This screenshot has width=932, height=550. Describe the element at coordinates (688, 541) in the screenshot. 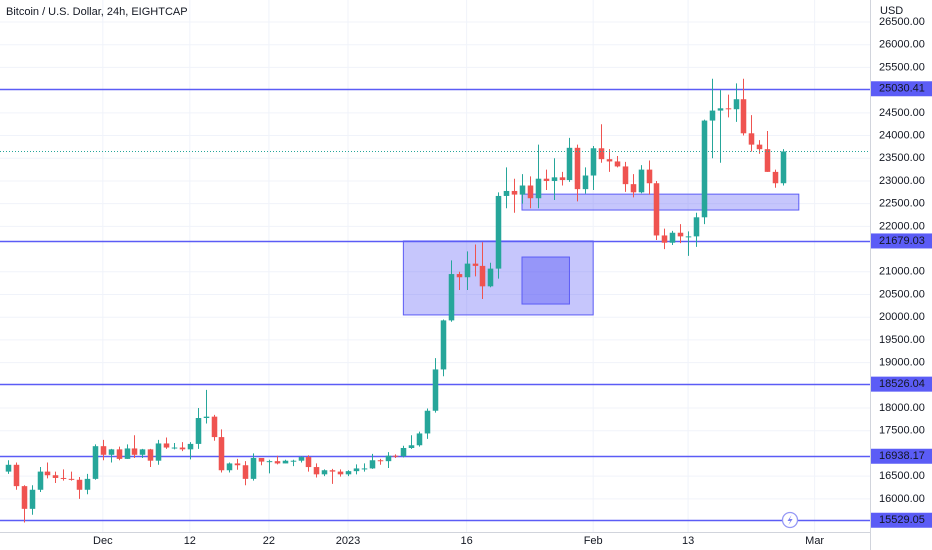

I see `x-tick-label: 13` at that location.